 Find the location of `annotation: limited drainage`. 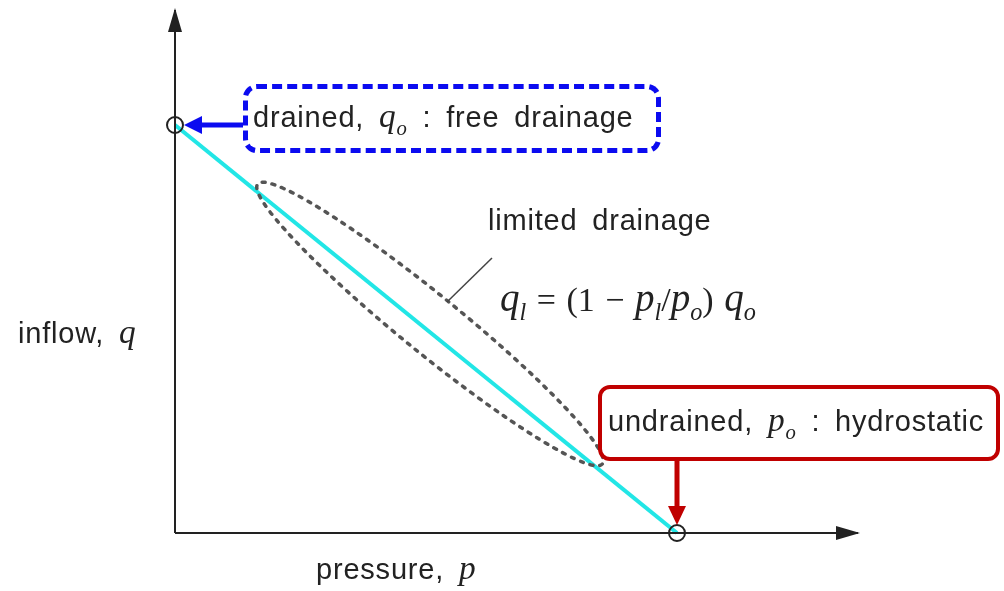

annotation: limited drainage is located at coordinates (600, 220).